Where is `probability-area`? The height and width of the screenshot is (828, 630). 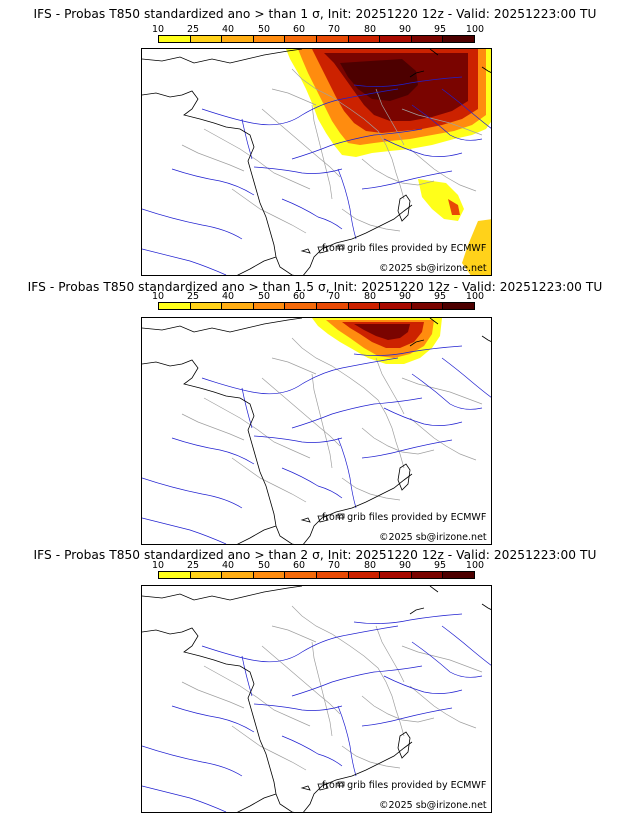 probability-area is located at coordinates (379, 80).